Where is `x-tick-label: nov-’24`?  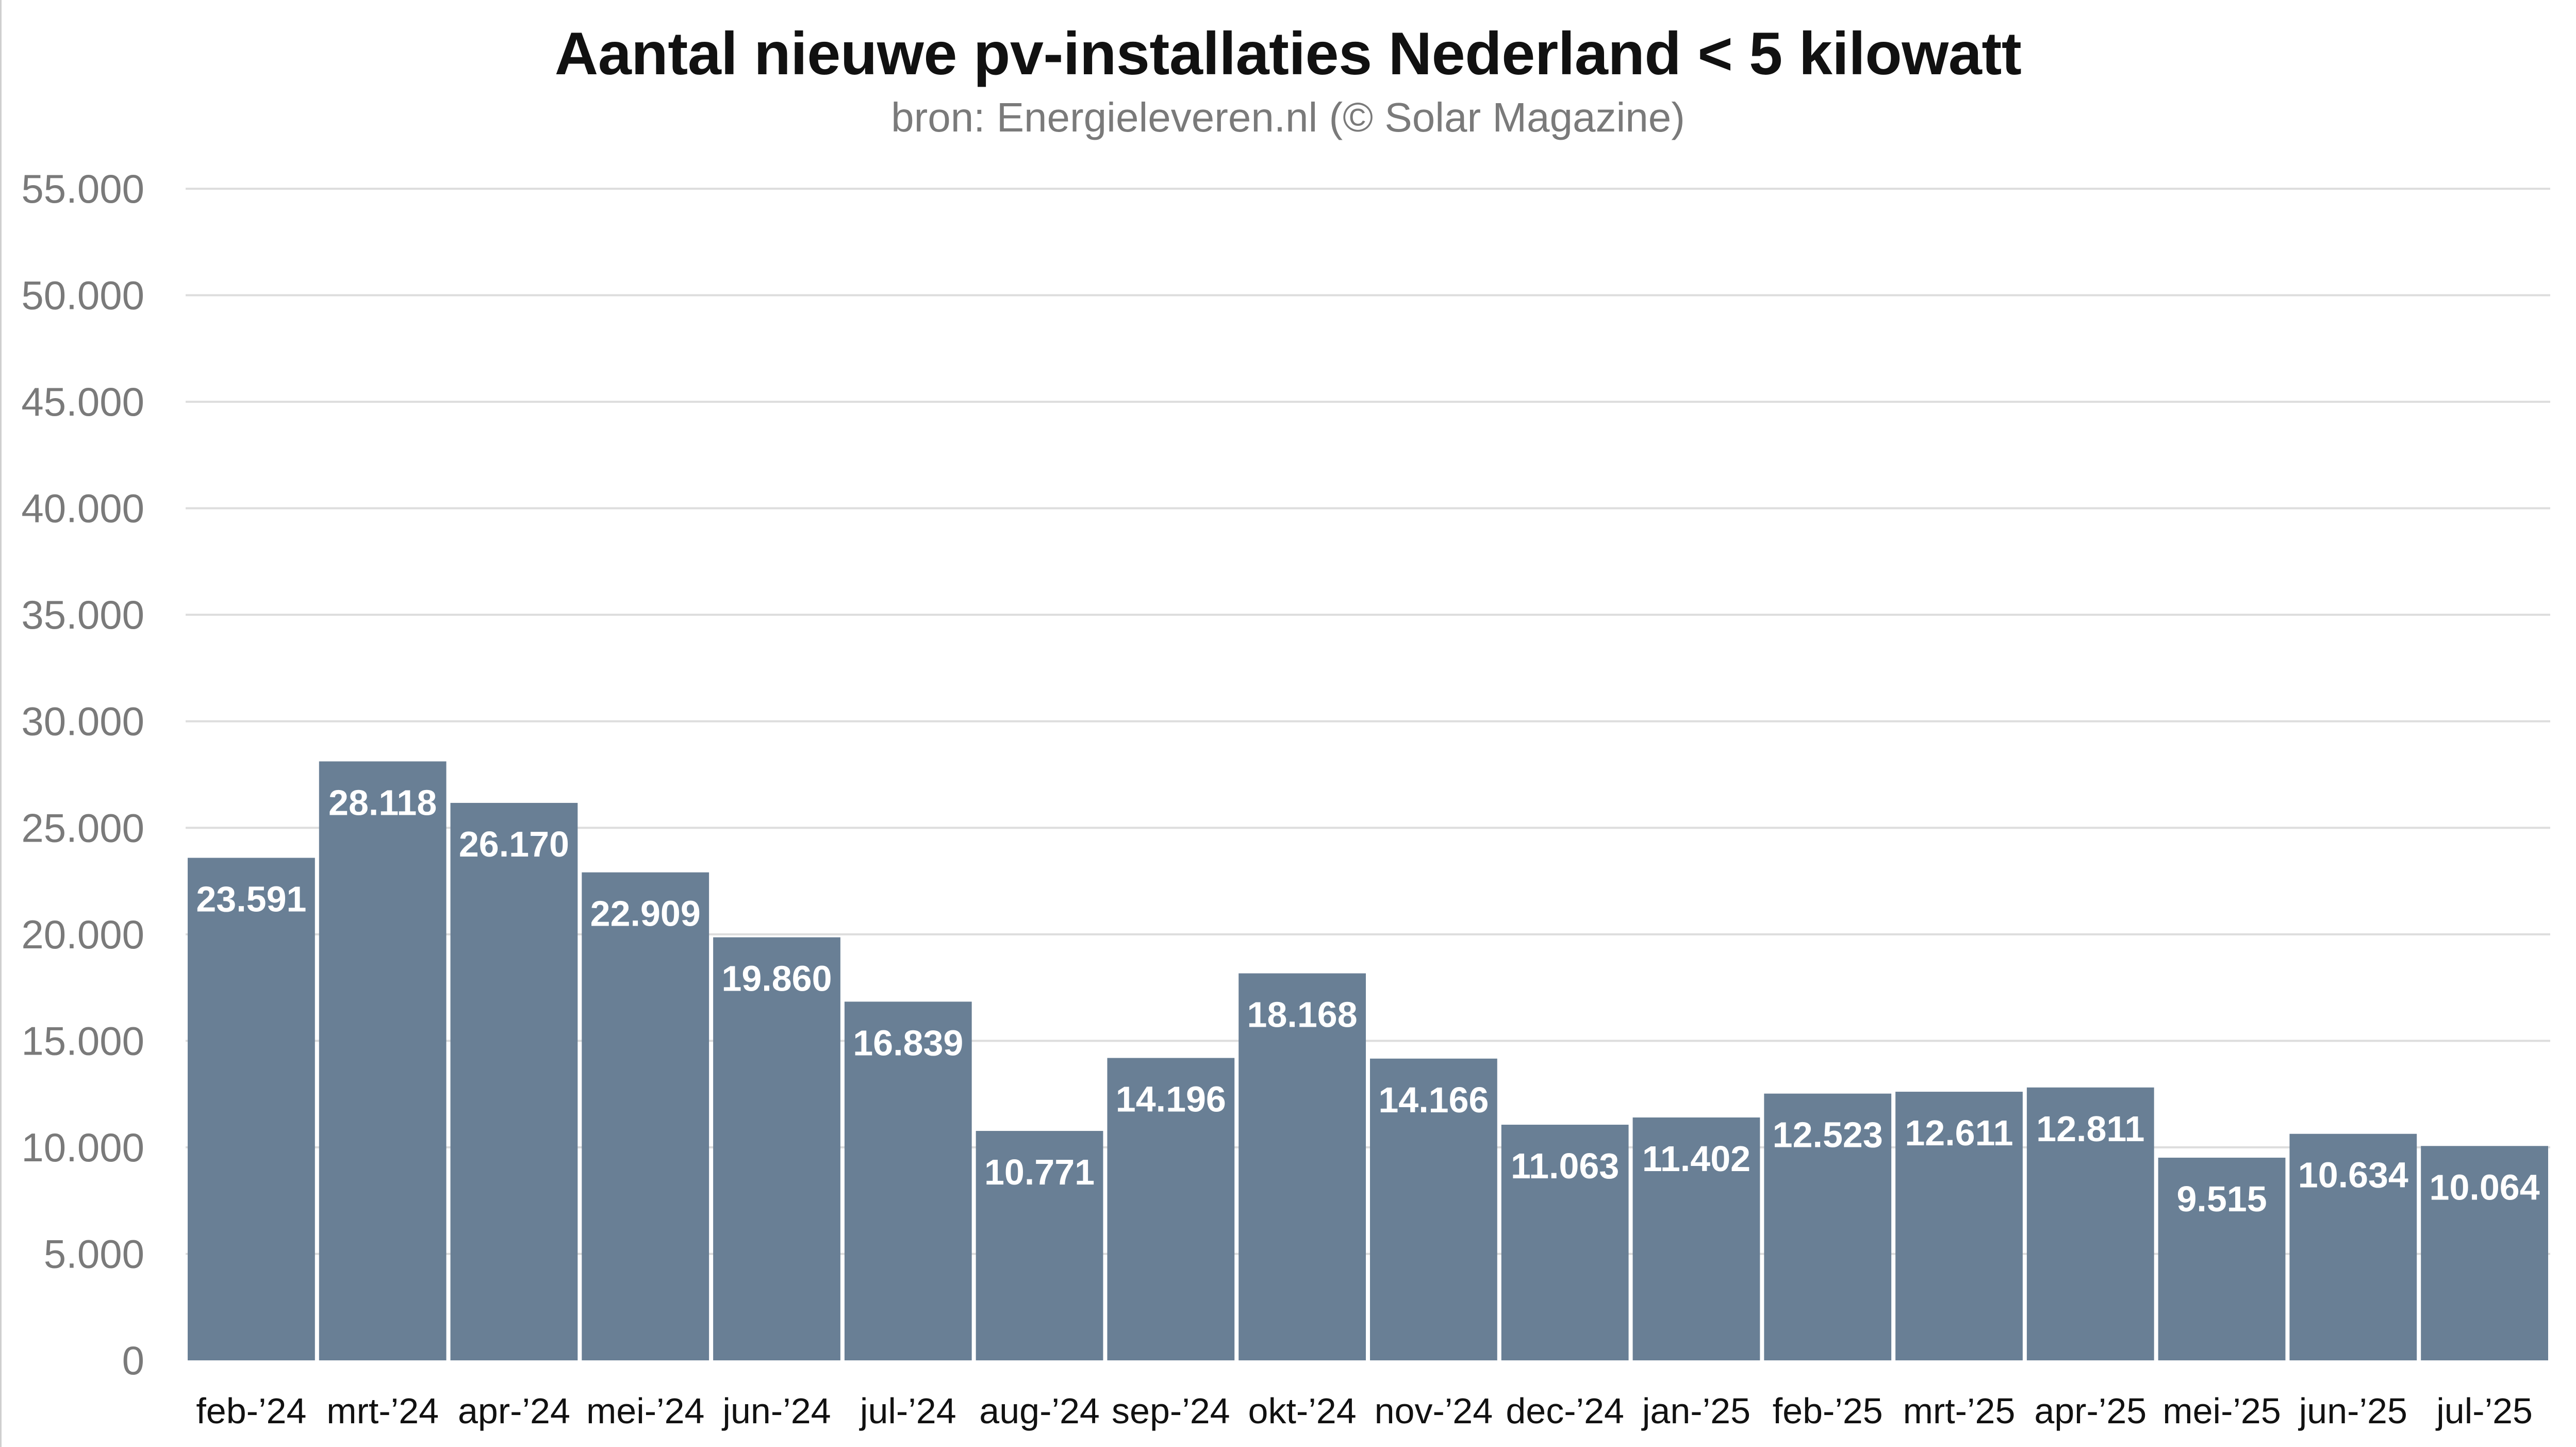
x-tick-label: nov-’24 is located at coordinates (1434, 1411).